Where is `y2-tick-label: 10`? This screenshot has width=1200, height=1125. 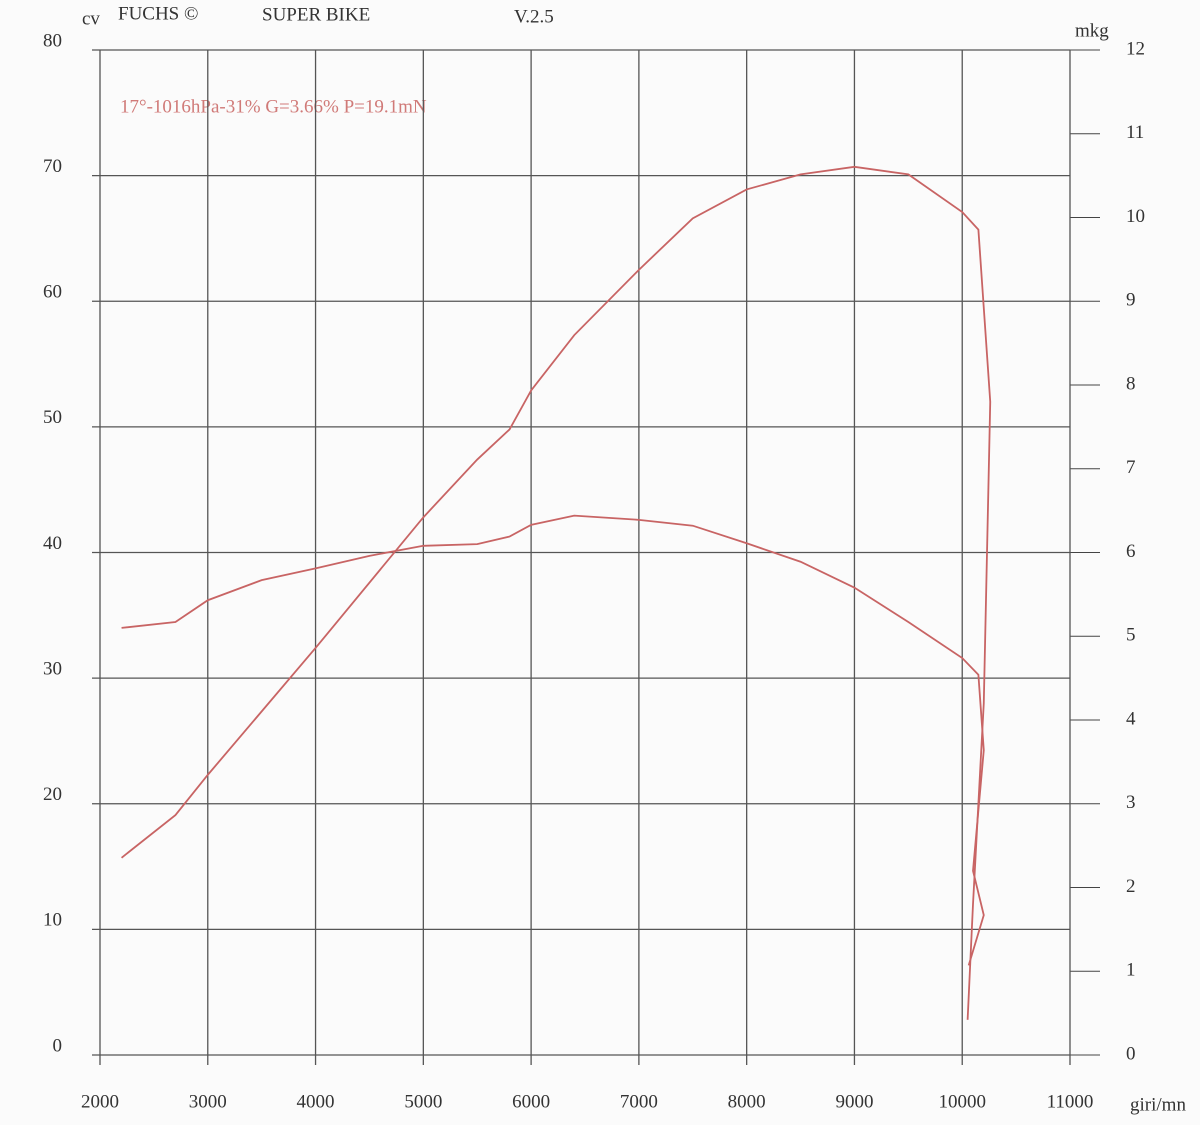 y2-tick-label: 10 is located at coordinates (1135, 216).